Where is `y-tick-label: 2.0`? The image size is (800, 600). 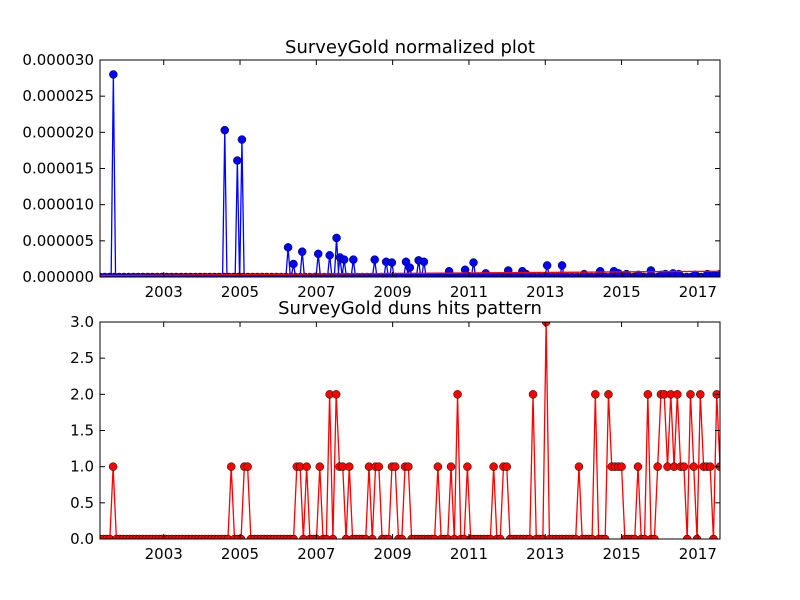 y-tick-label: 2.0 is located at coordinates (82, 394).